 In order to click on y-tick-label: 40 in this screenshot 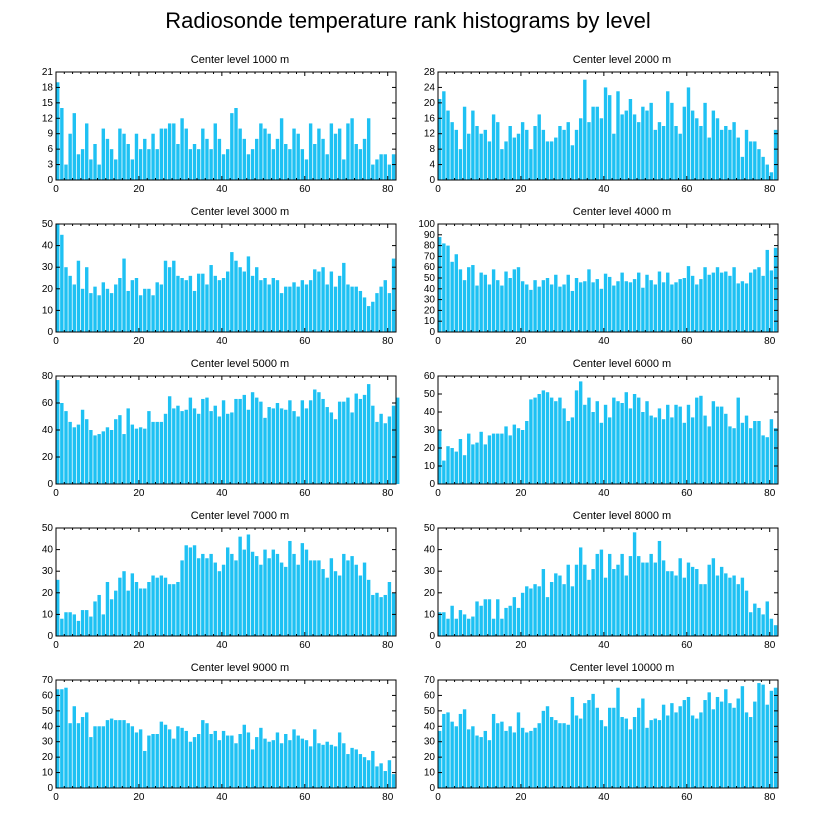, I will do `click(430, 726)`.